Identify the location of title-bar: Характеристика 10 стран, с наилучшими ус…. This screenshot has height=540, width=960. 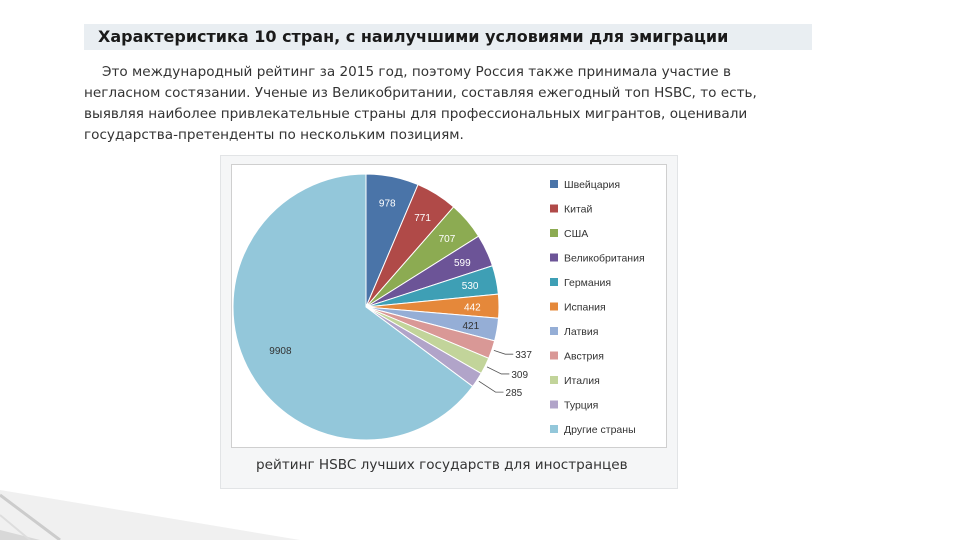
(448, 37).